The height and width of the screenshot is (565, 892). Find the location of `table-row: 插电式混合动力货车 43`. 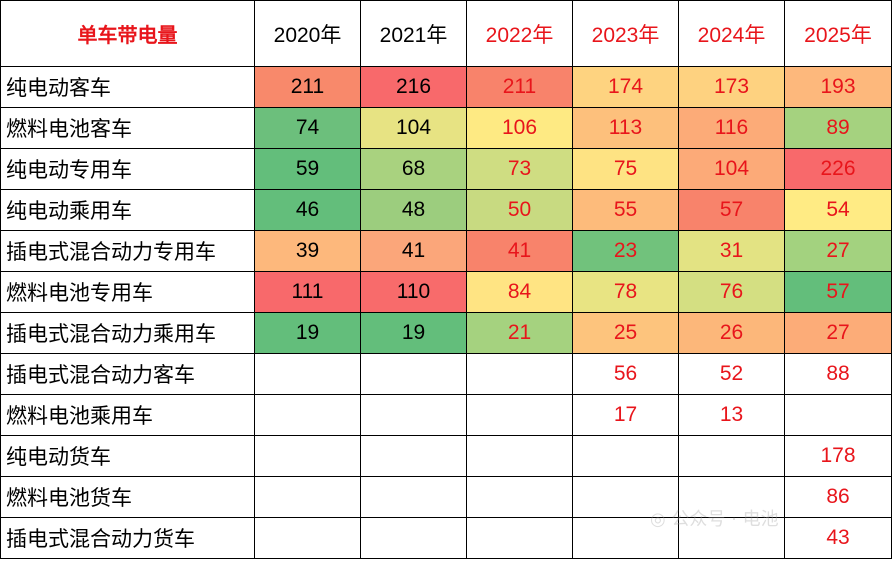

table-row: 插电式混合动力货车 43 is located at coordinates (446, 538).